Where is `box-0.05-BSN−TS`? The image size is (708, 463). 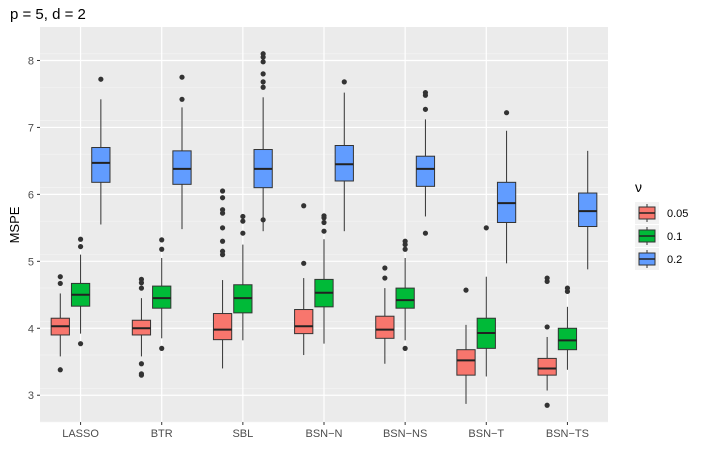 box-0.05-BSN−TS is located at coordinates (547, 341).